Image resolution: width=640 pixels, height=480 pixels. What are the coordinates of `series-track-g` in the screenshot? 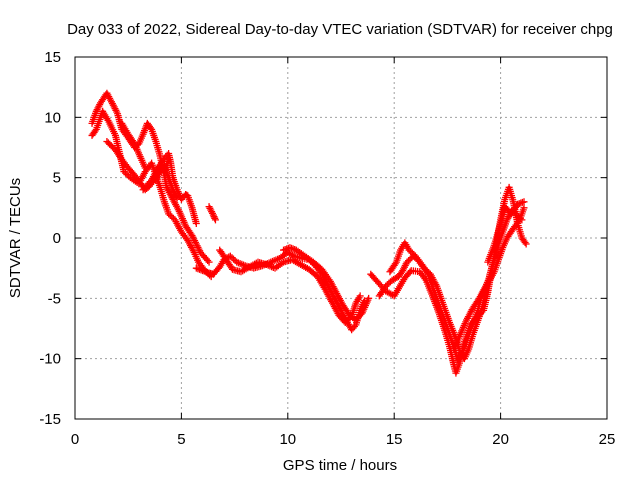 It's located at (212, 213).